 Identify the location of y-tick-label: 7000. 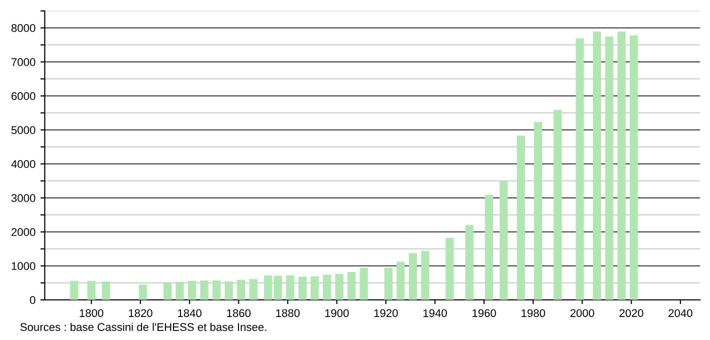
(24, 62).